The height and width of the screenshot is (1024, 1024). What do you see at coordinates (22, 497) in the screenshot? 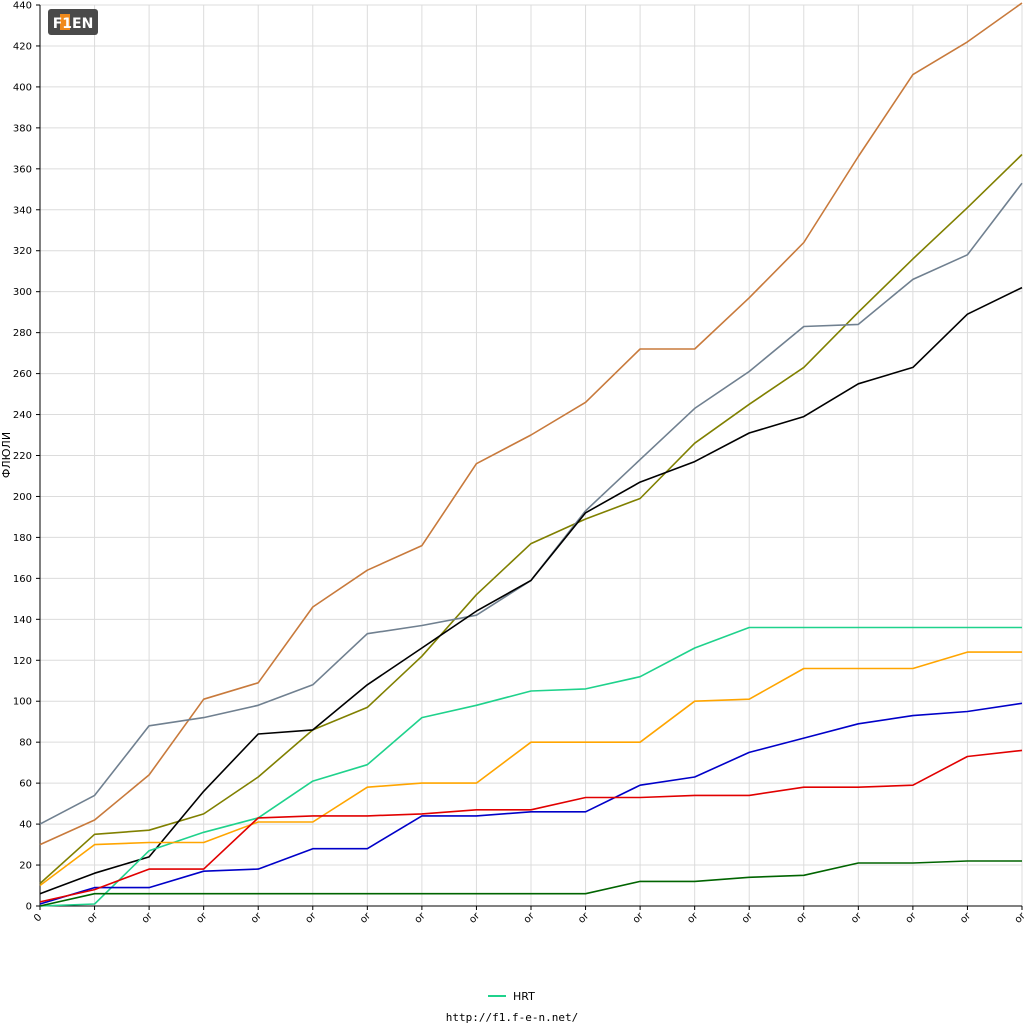
I see `y-tick-label: 200` at bounding box center [22, 497].